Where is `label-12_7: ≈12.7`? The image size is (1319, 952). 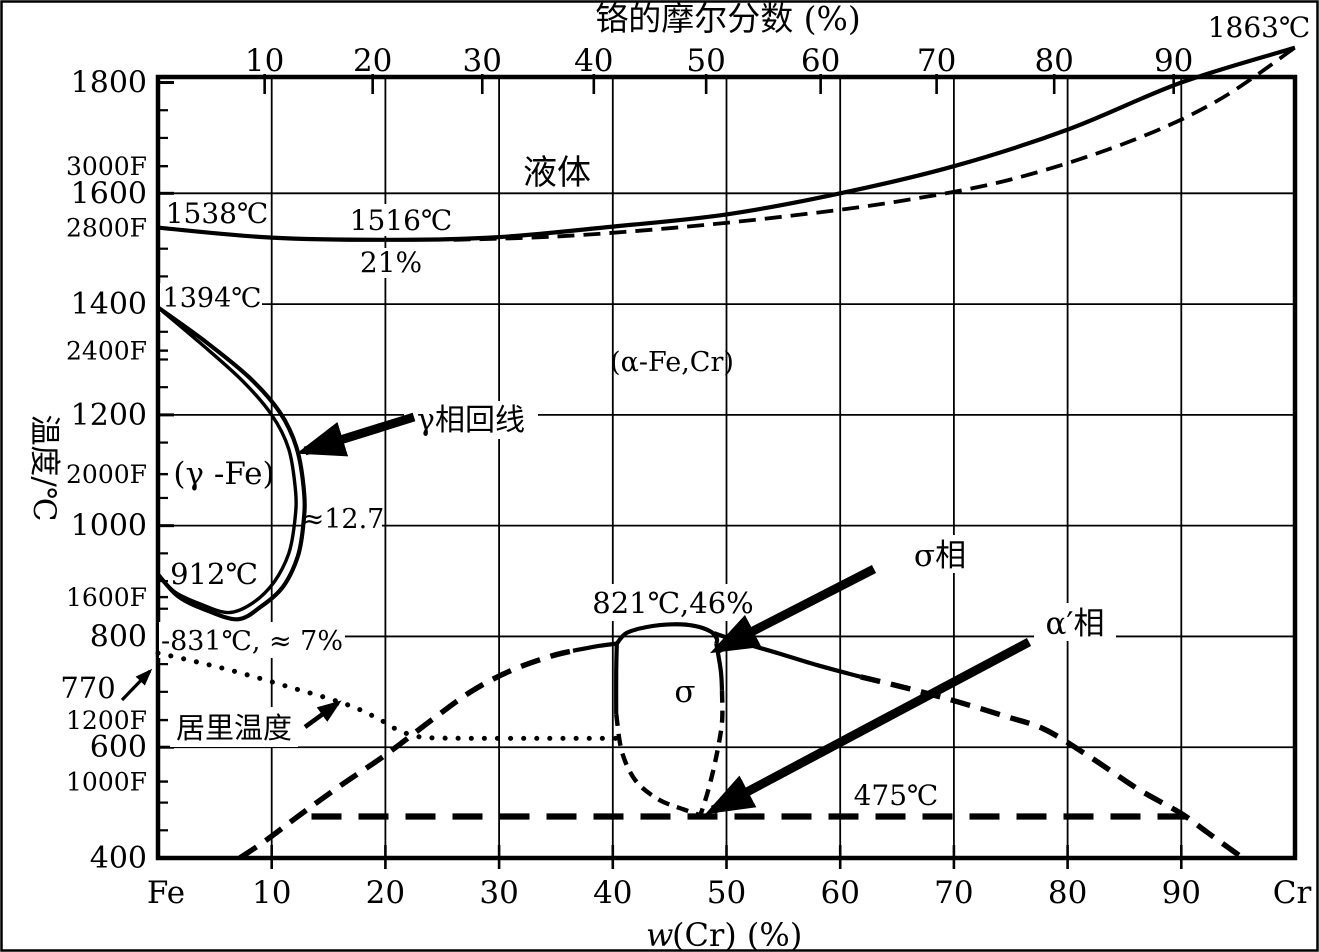
label-12_7: ≈12.7 is located at coordinates (343, 519).